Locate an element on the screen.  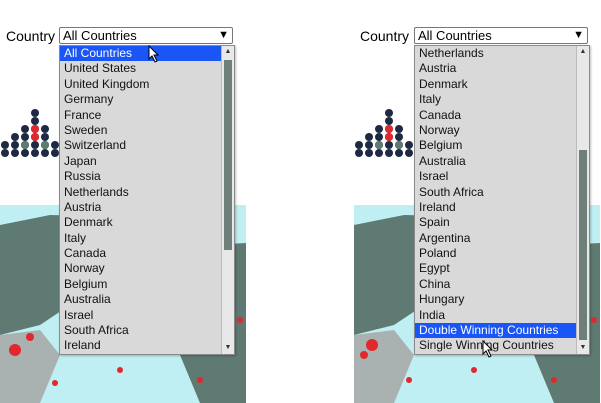
dropdown-option: United Kingdom is located at coordinates (107, 83).